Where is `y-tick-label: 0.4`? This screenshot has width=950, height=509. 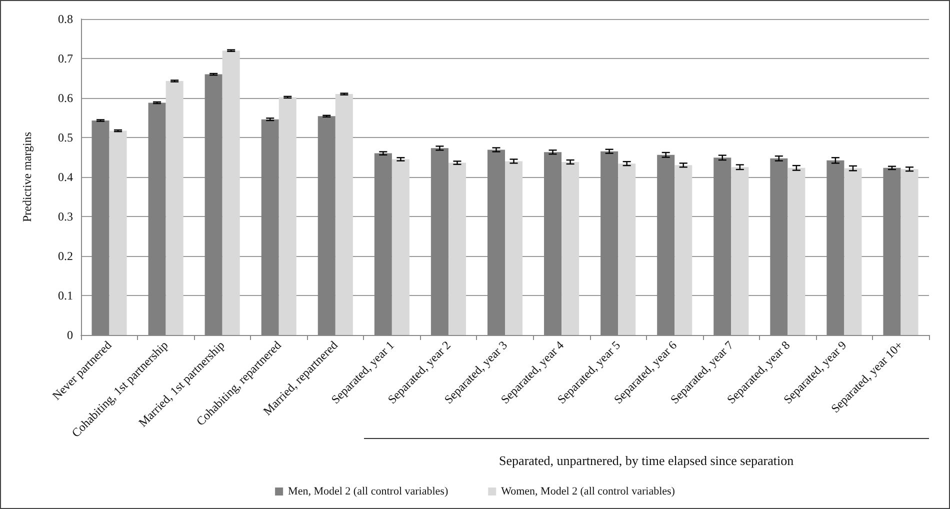 y-tick-label: 0.4 is located at coordinates (65, 177).